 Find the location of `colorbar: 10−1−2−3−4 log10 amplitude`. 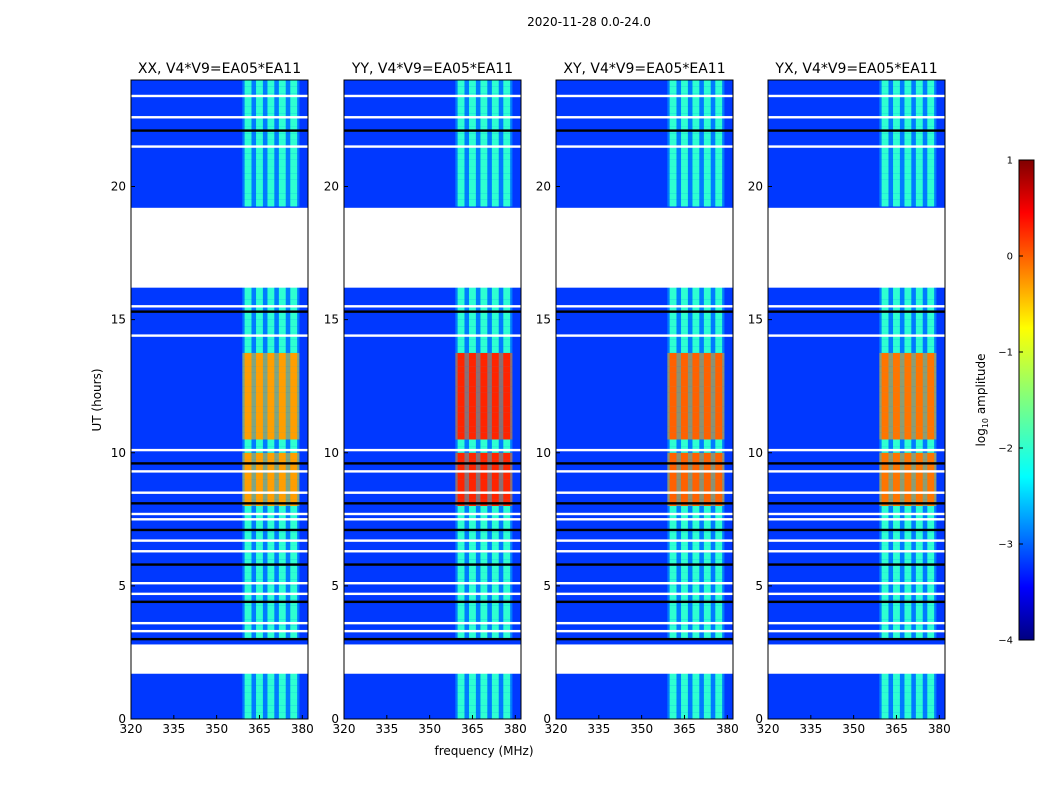

colorbar: 10−1−2−3−4 log10 amplitude is located at coordinates (1004, 401).